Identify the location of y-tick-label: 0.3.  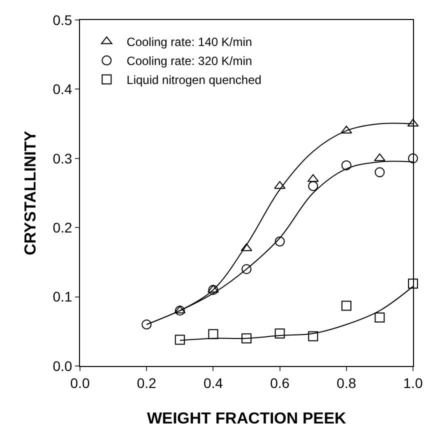
(62, 158).